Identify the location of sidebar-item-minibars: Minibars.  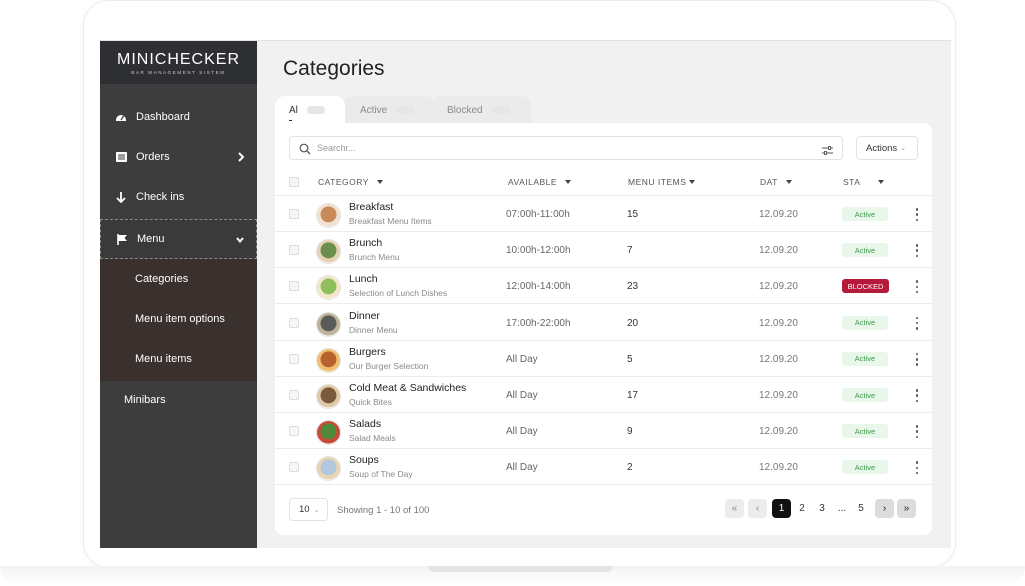
(145, 400).